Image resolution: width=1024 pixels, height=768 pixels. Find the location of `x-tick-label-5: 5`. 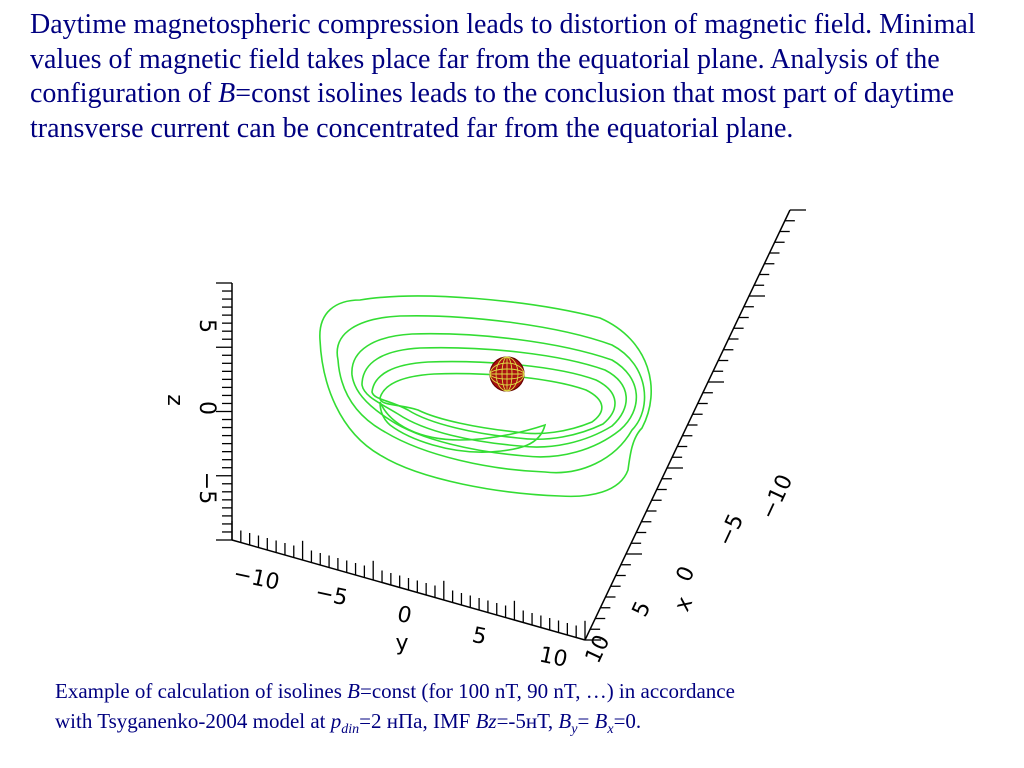

x-tick-label-5: 5 is located at coordinates (642, 609).